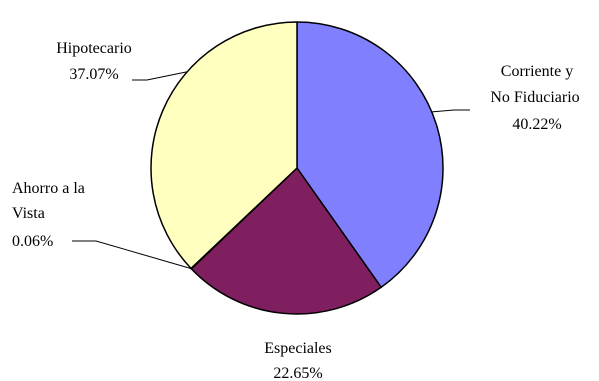 This screenshot has height=381, width=599. What do you see at coordinates (160, 76) in the screenshot?
I see `leader-line-hipotecario` at bounding box center [160, 76].